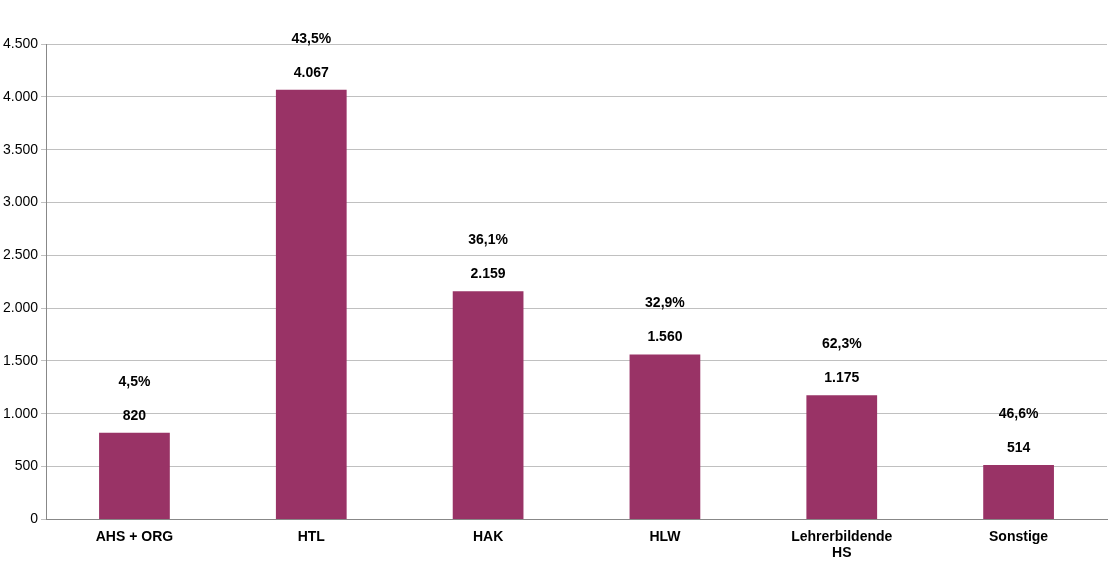 Image resolution: width=1109 pixels, height=565 pixels. What do you see at coordinates (26, 465) in the screenshot?
I see `y-tick-label: 500` at bounding box center [26, 465].